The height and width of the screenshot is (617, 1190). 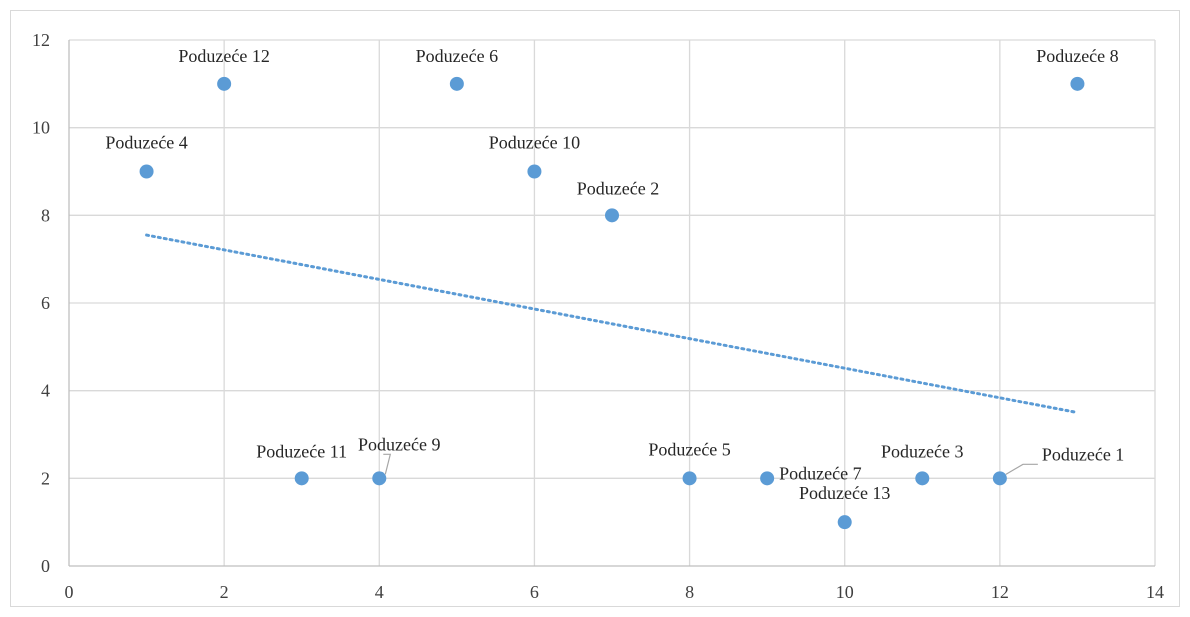 I want to click on point-label-5: Poduzeće 5, so click(x=689, y=449).